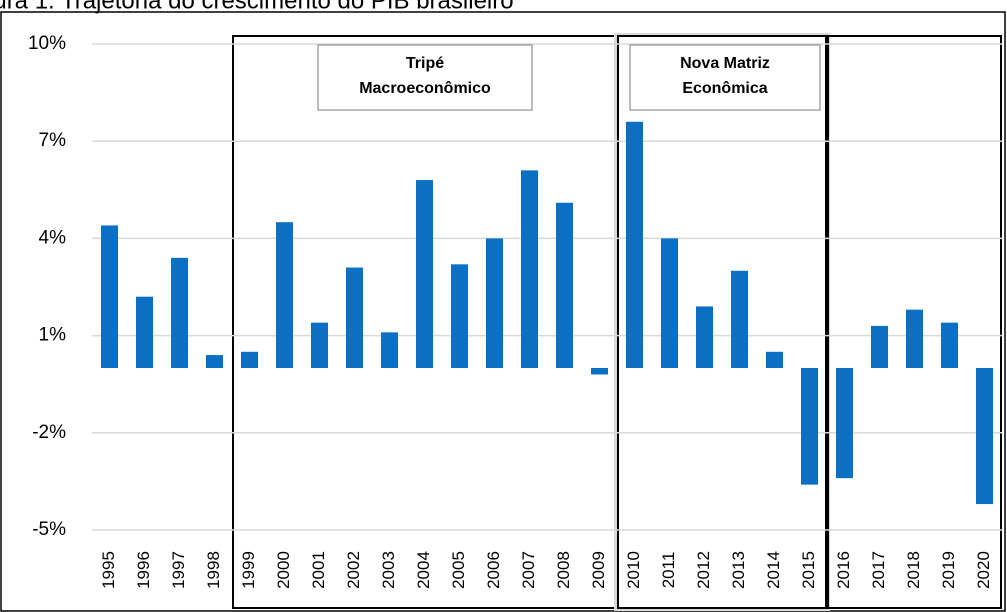 Image resolution: width=1007 pixels, height=612 pixels. What do you see at coordinates (913, 570) in the screenshot?
I see `x-tick-label: 2018` at bounding box center [913, 570].